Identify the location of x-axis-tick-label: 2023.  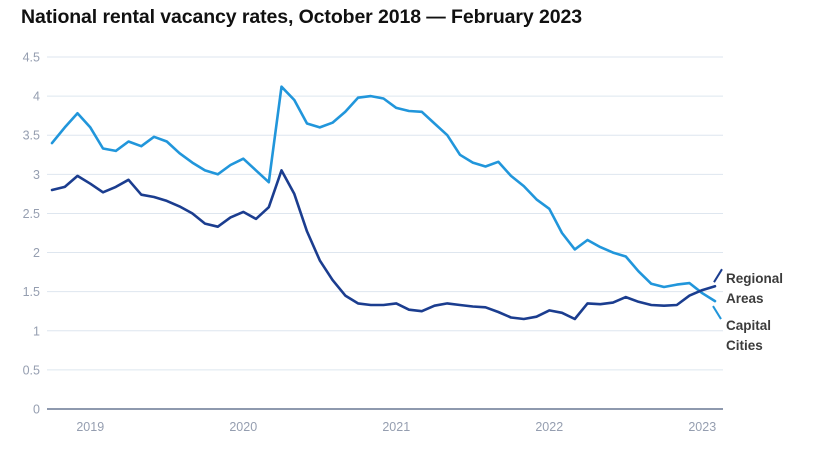
(702, 427).